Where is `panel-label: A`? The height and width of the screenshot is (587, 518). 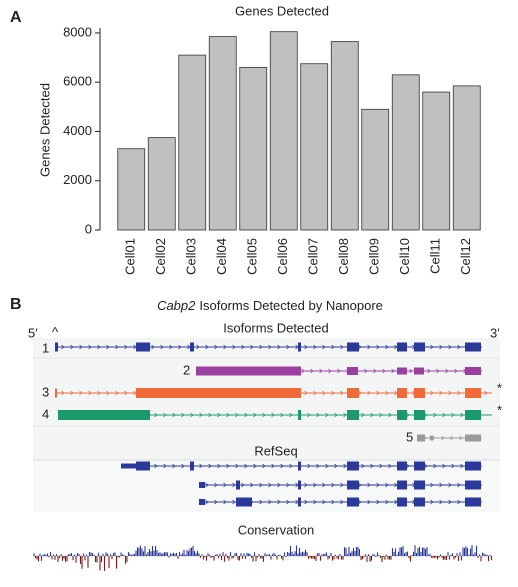 panel-label: A is located at coordinates (16, 17).